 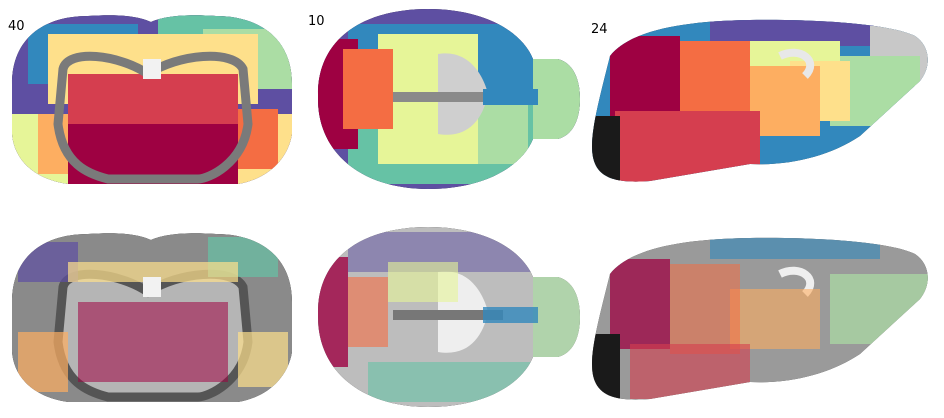 I want to click on sagittal-overlay-image, so click(x=760, y=318).